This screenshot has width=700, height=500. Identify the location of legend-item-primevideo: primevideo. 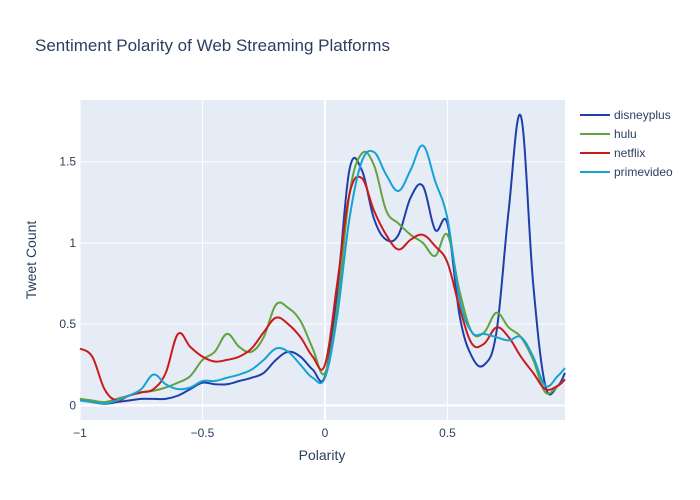
(626, 172).